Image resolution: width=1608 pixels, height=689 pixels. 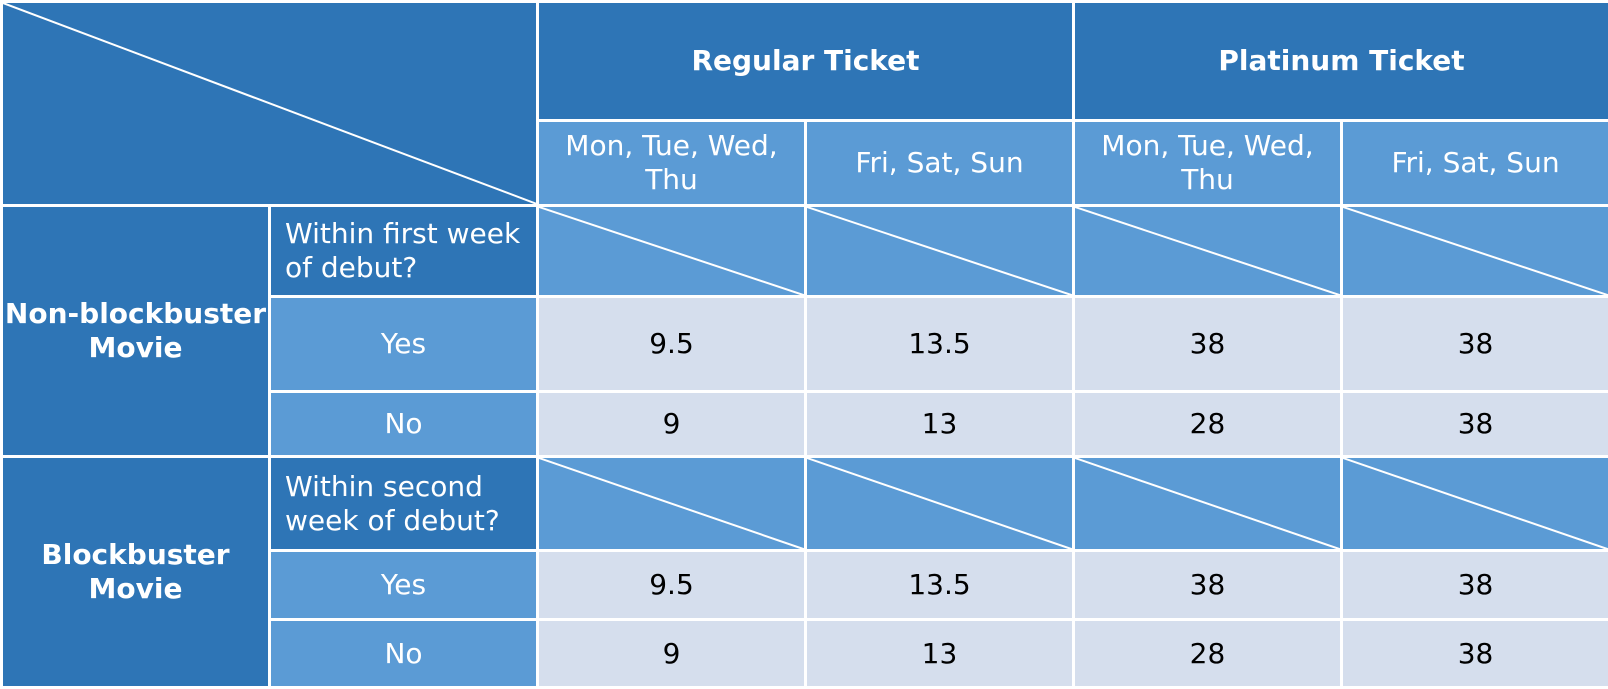 I want to click on section-label-blockbuster: Blockbuster Movie, so click(x=135, y=571).